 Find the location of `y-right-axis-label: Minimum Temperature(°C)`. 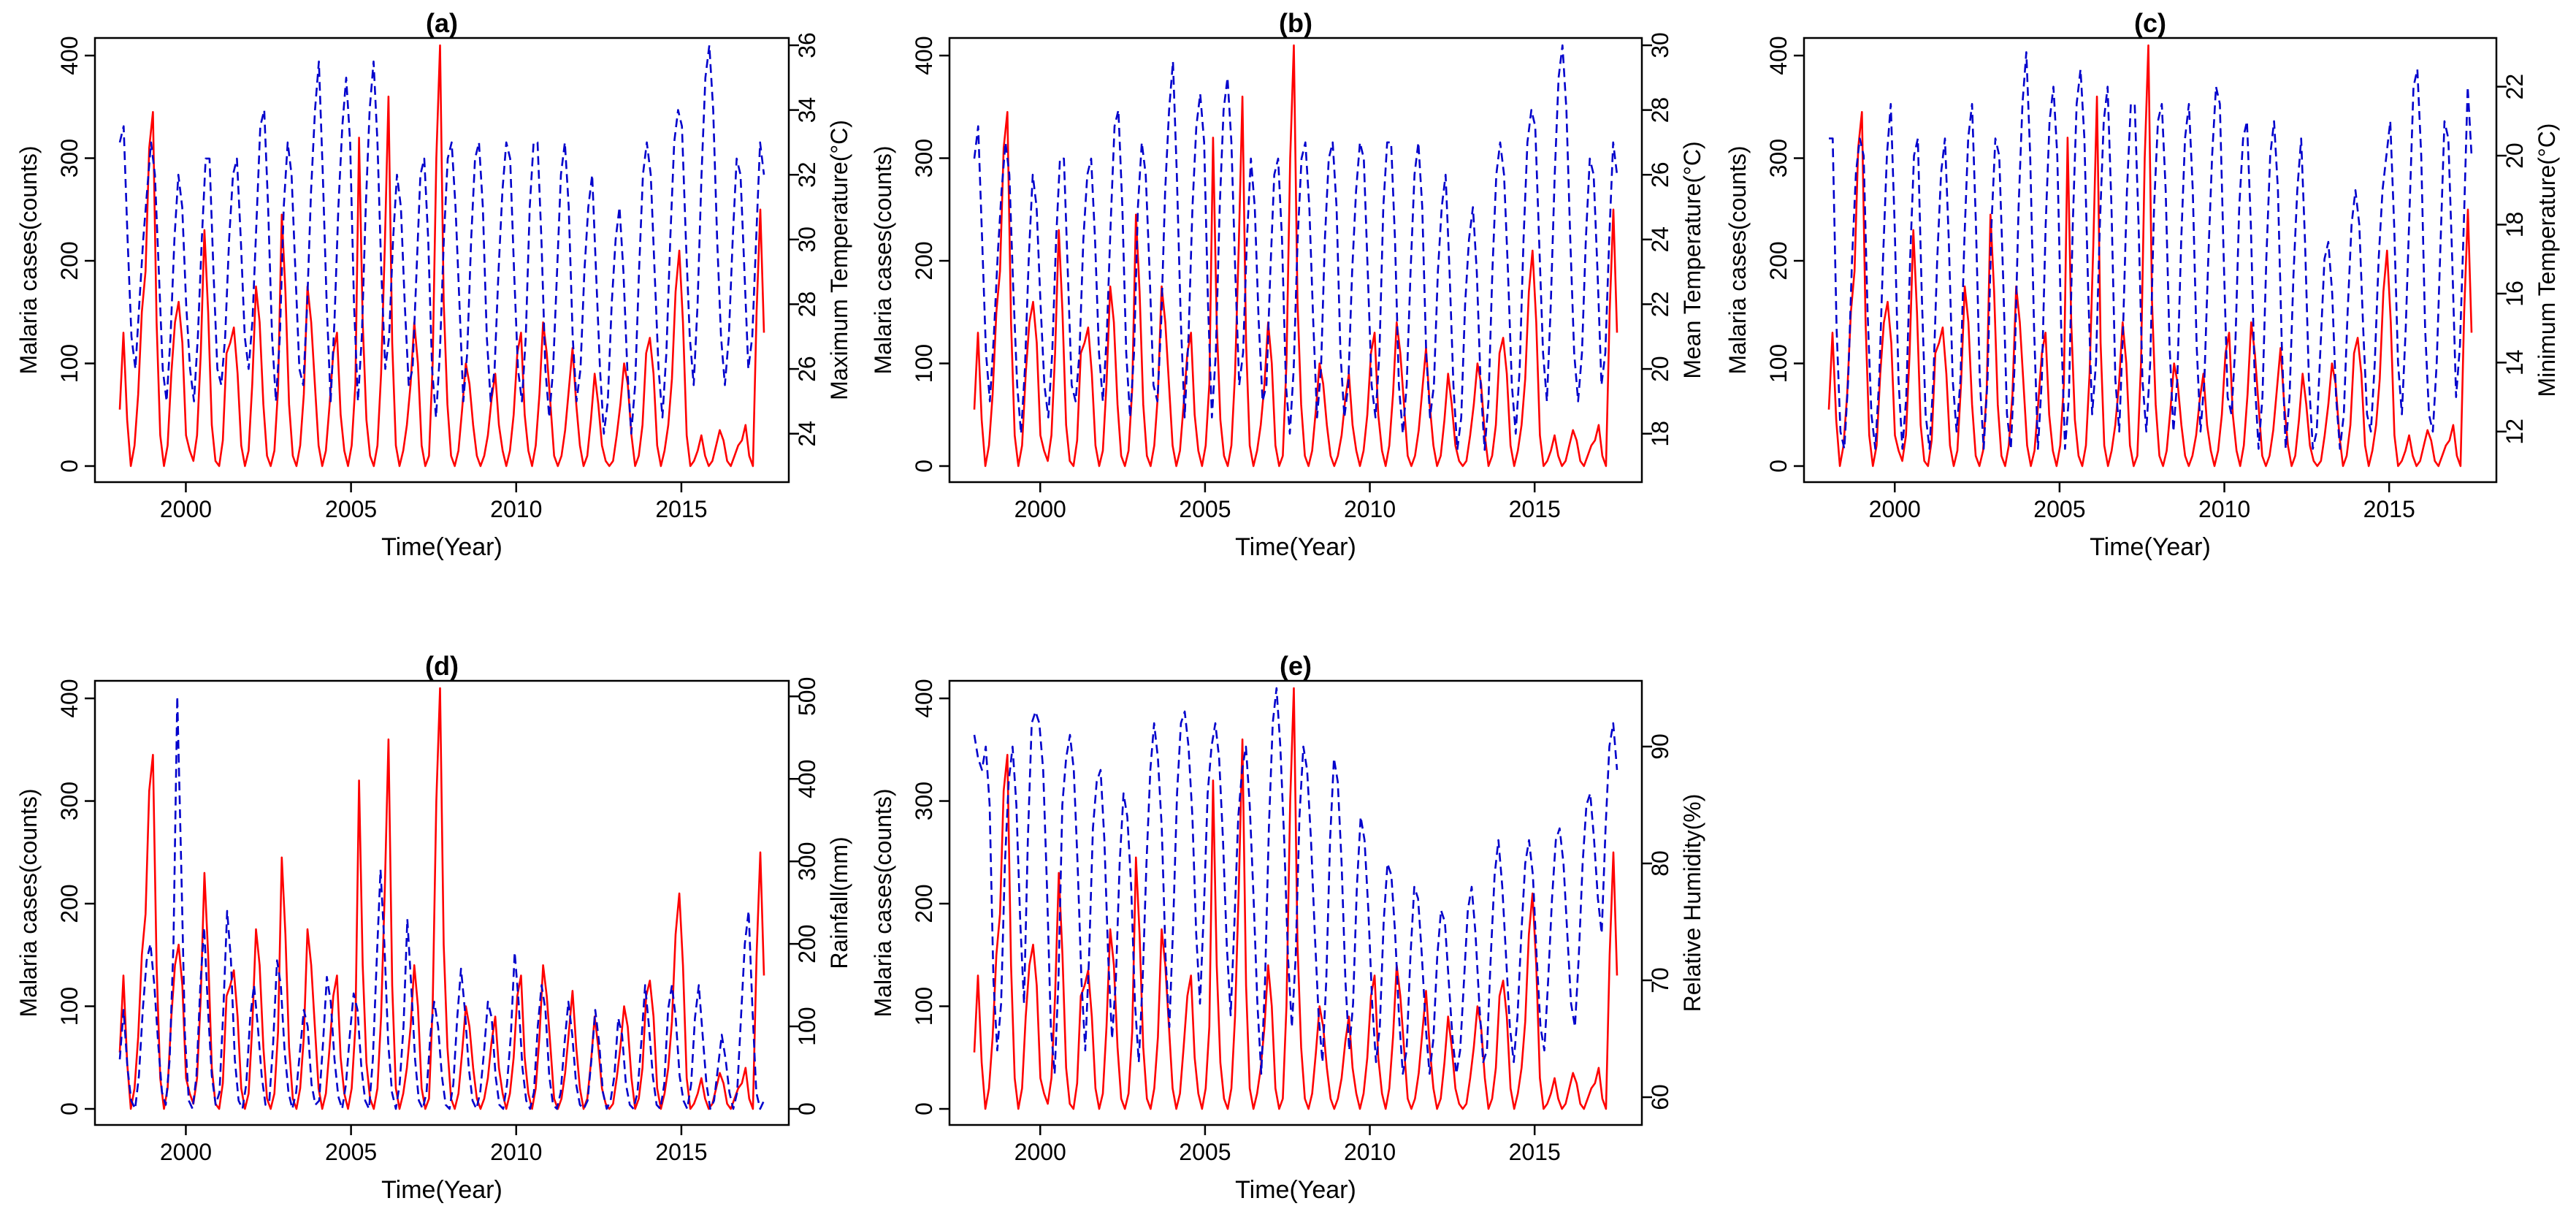

y-right-axis-label: Minimum Temperature(°C) is located at coordinates (2547, 260).